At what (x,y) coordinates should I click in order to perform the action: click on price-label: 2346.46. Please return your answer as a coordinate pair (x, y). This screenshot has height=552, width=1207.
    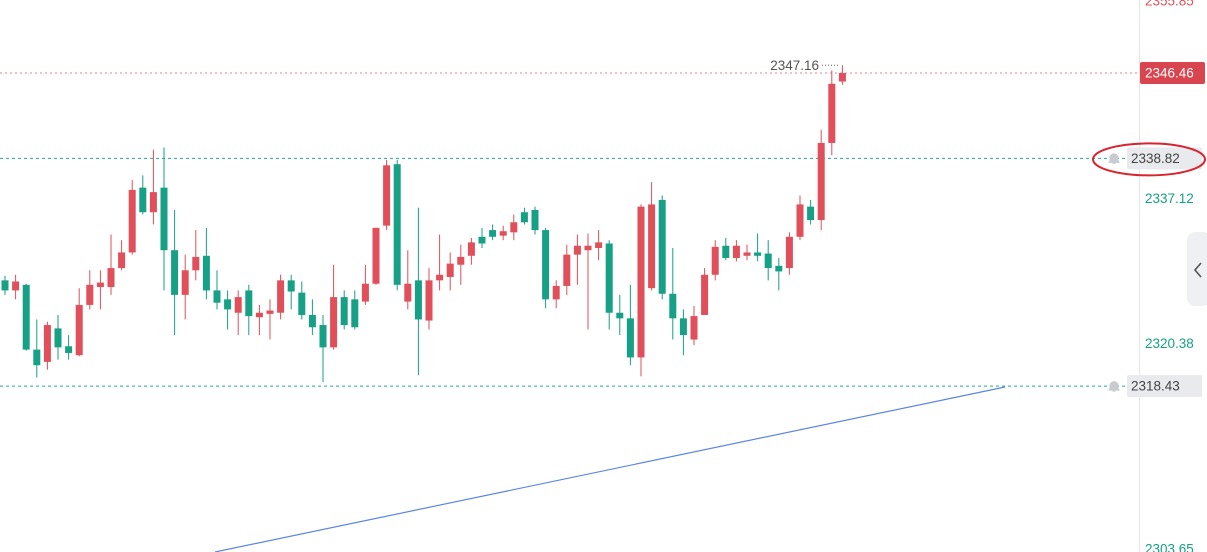
    Looking at the image, I should click on (1169, 73).